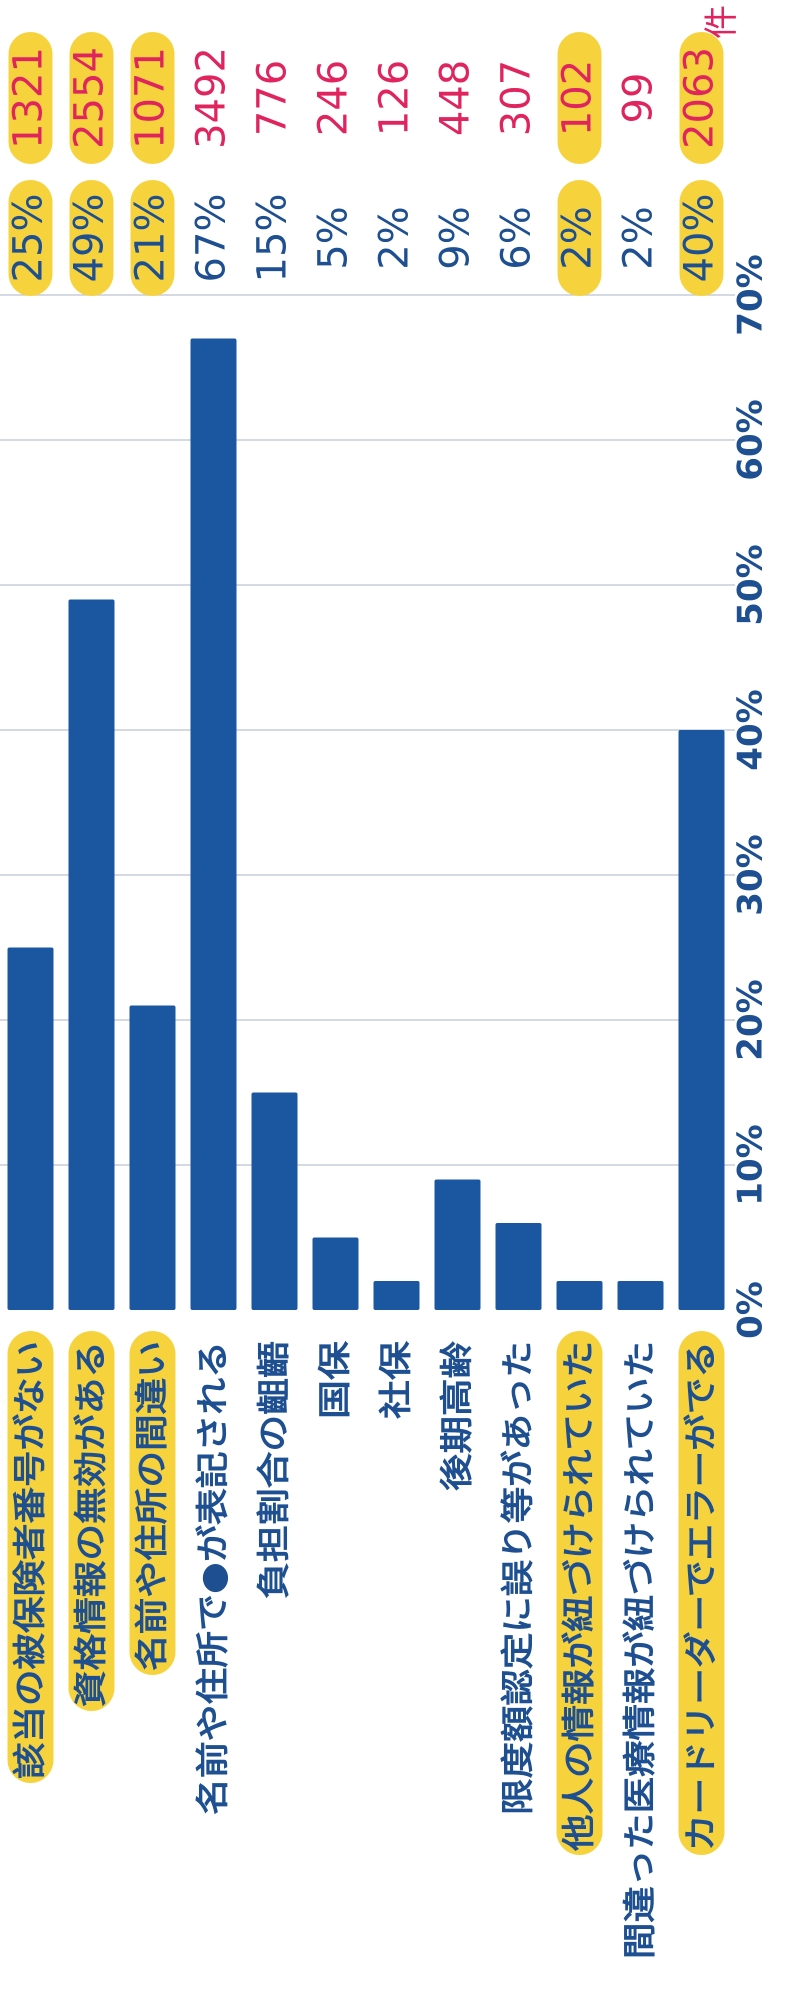  Describe the element at coordinates (395, 1379) in the screenshot. I see `category-label: 社保` at that location.